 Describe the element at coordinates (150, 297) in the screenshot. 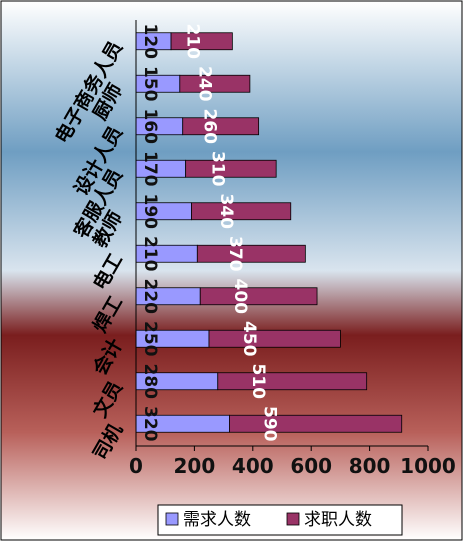

I see `data-label-demand: 220` at that location.